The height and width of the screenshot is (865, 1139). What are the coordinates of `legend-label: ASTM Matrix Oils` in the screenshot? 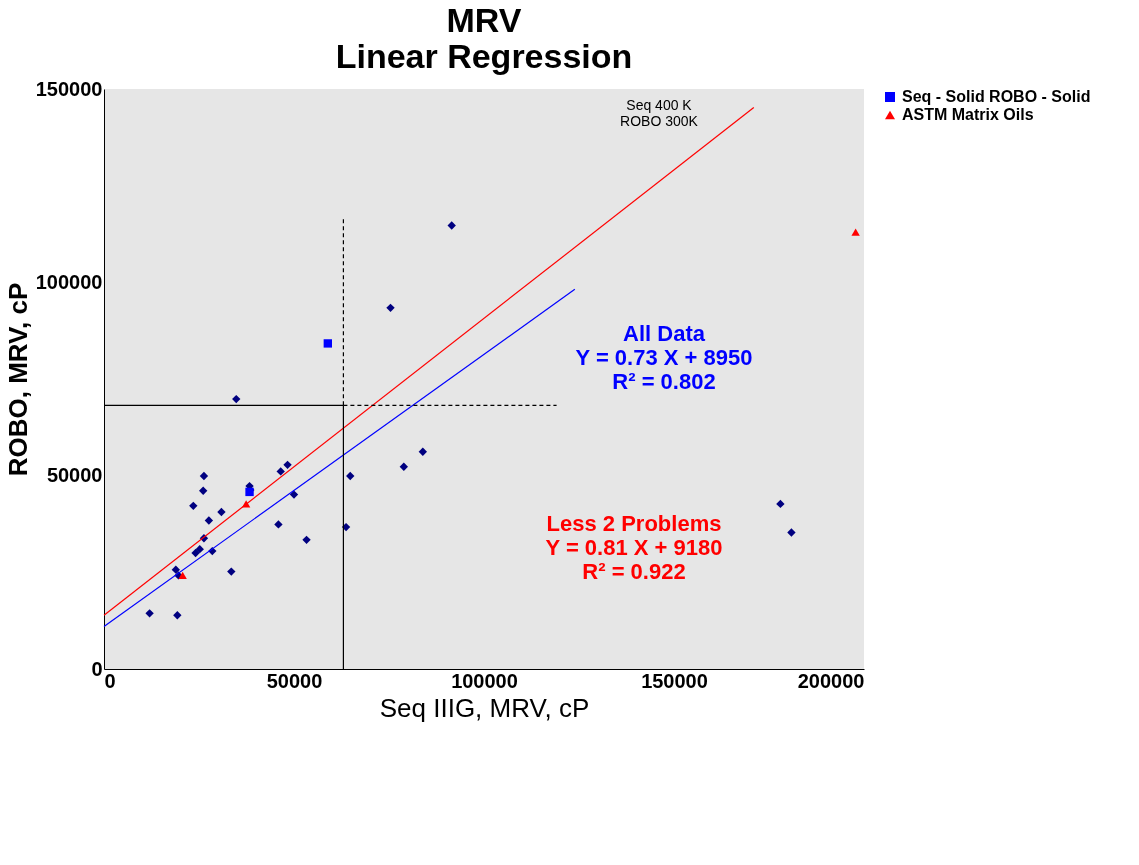 It's located at (968, 114).